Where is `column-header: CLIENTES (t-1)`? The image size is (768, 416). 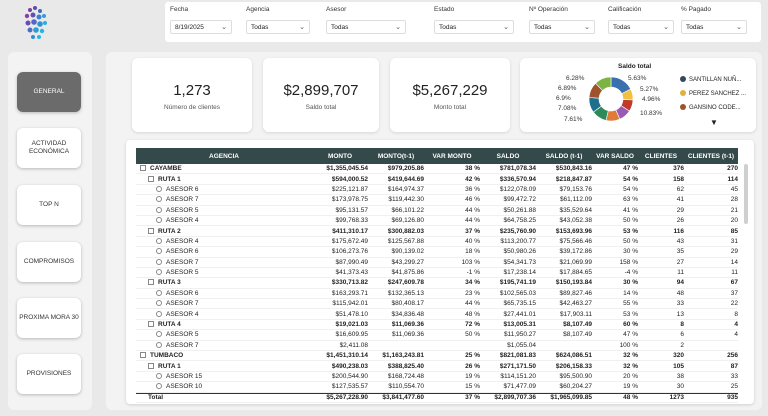 column-header: CLIENTES (t-1) is located at coordinates (711, 156).